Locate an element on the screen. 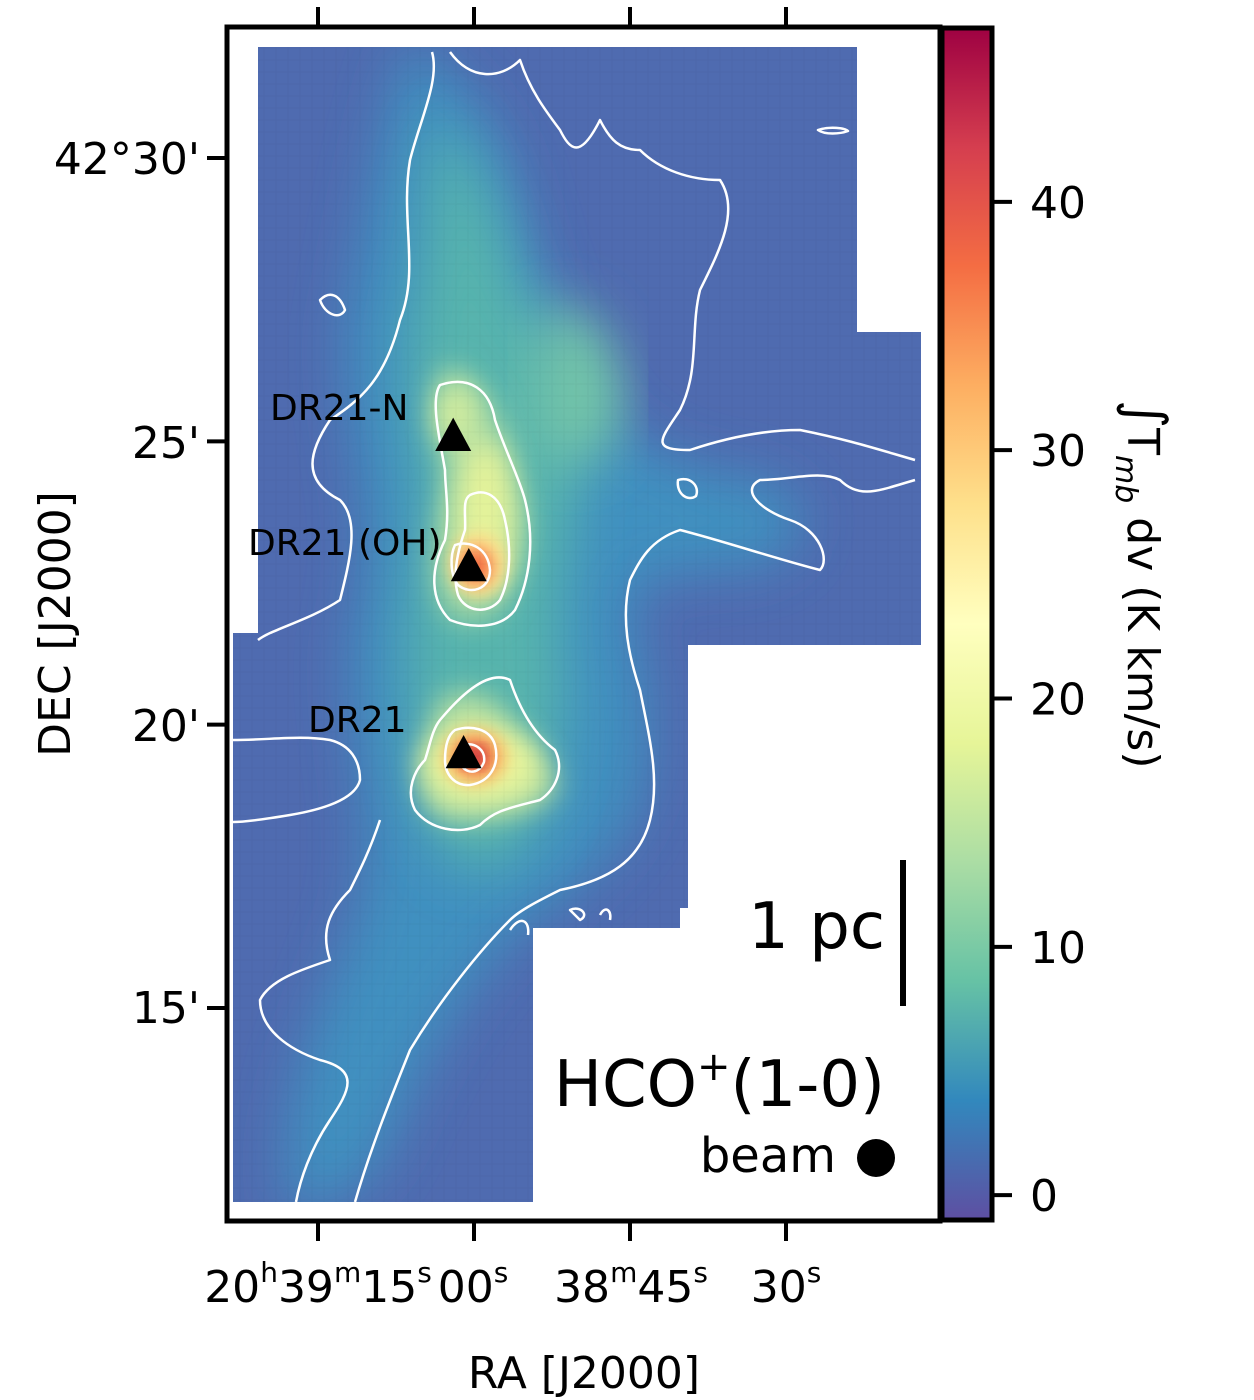 The width and height of the screenshot is (1254, 1400). source-label-dr21: DR21 is located at coordinates (357, 720).